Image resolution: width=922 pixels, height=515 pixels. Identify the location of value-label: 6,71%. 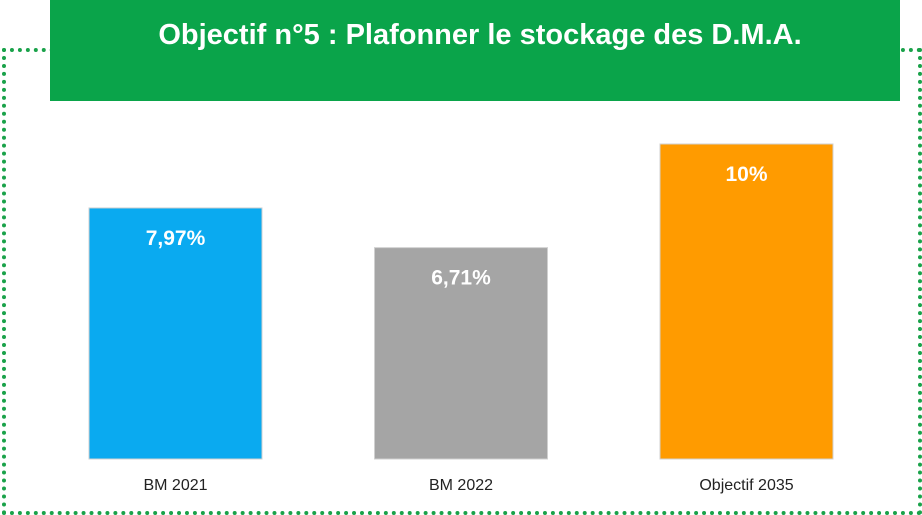
(461, 278).